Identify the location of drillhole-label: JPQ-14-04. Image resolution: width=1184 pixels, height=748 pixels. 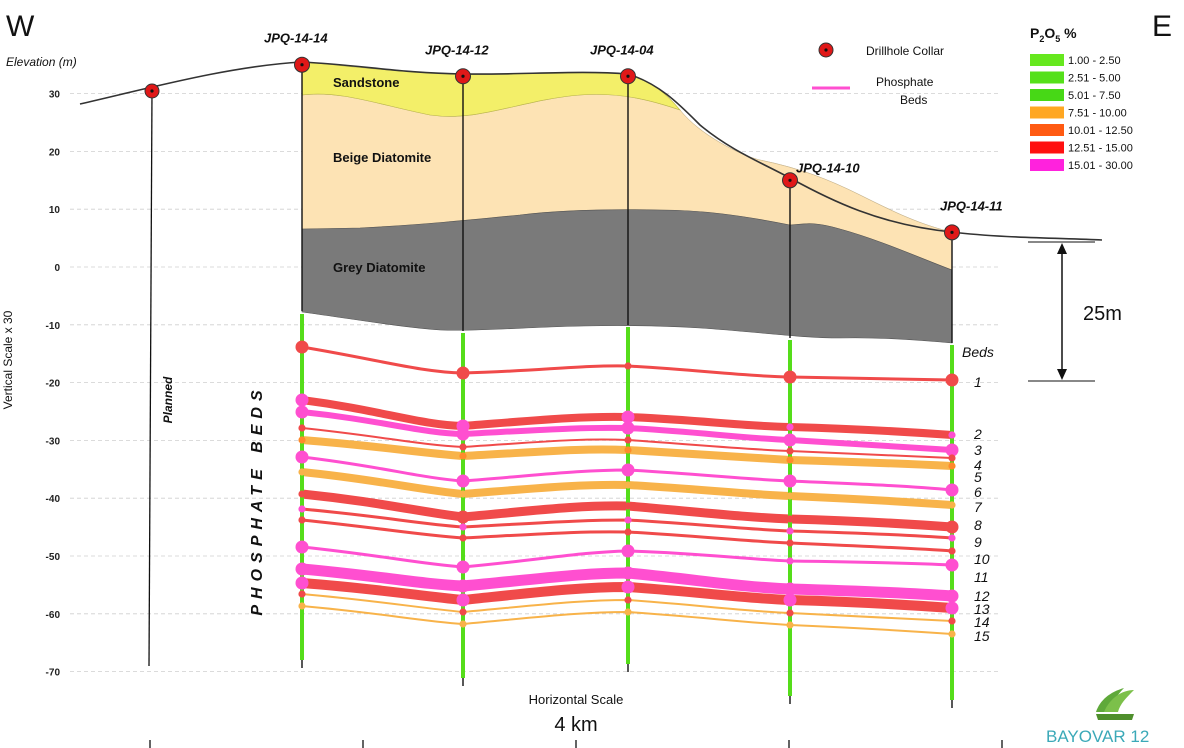
(622, 49).